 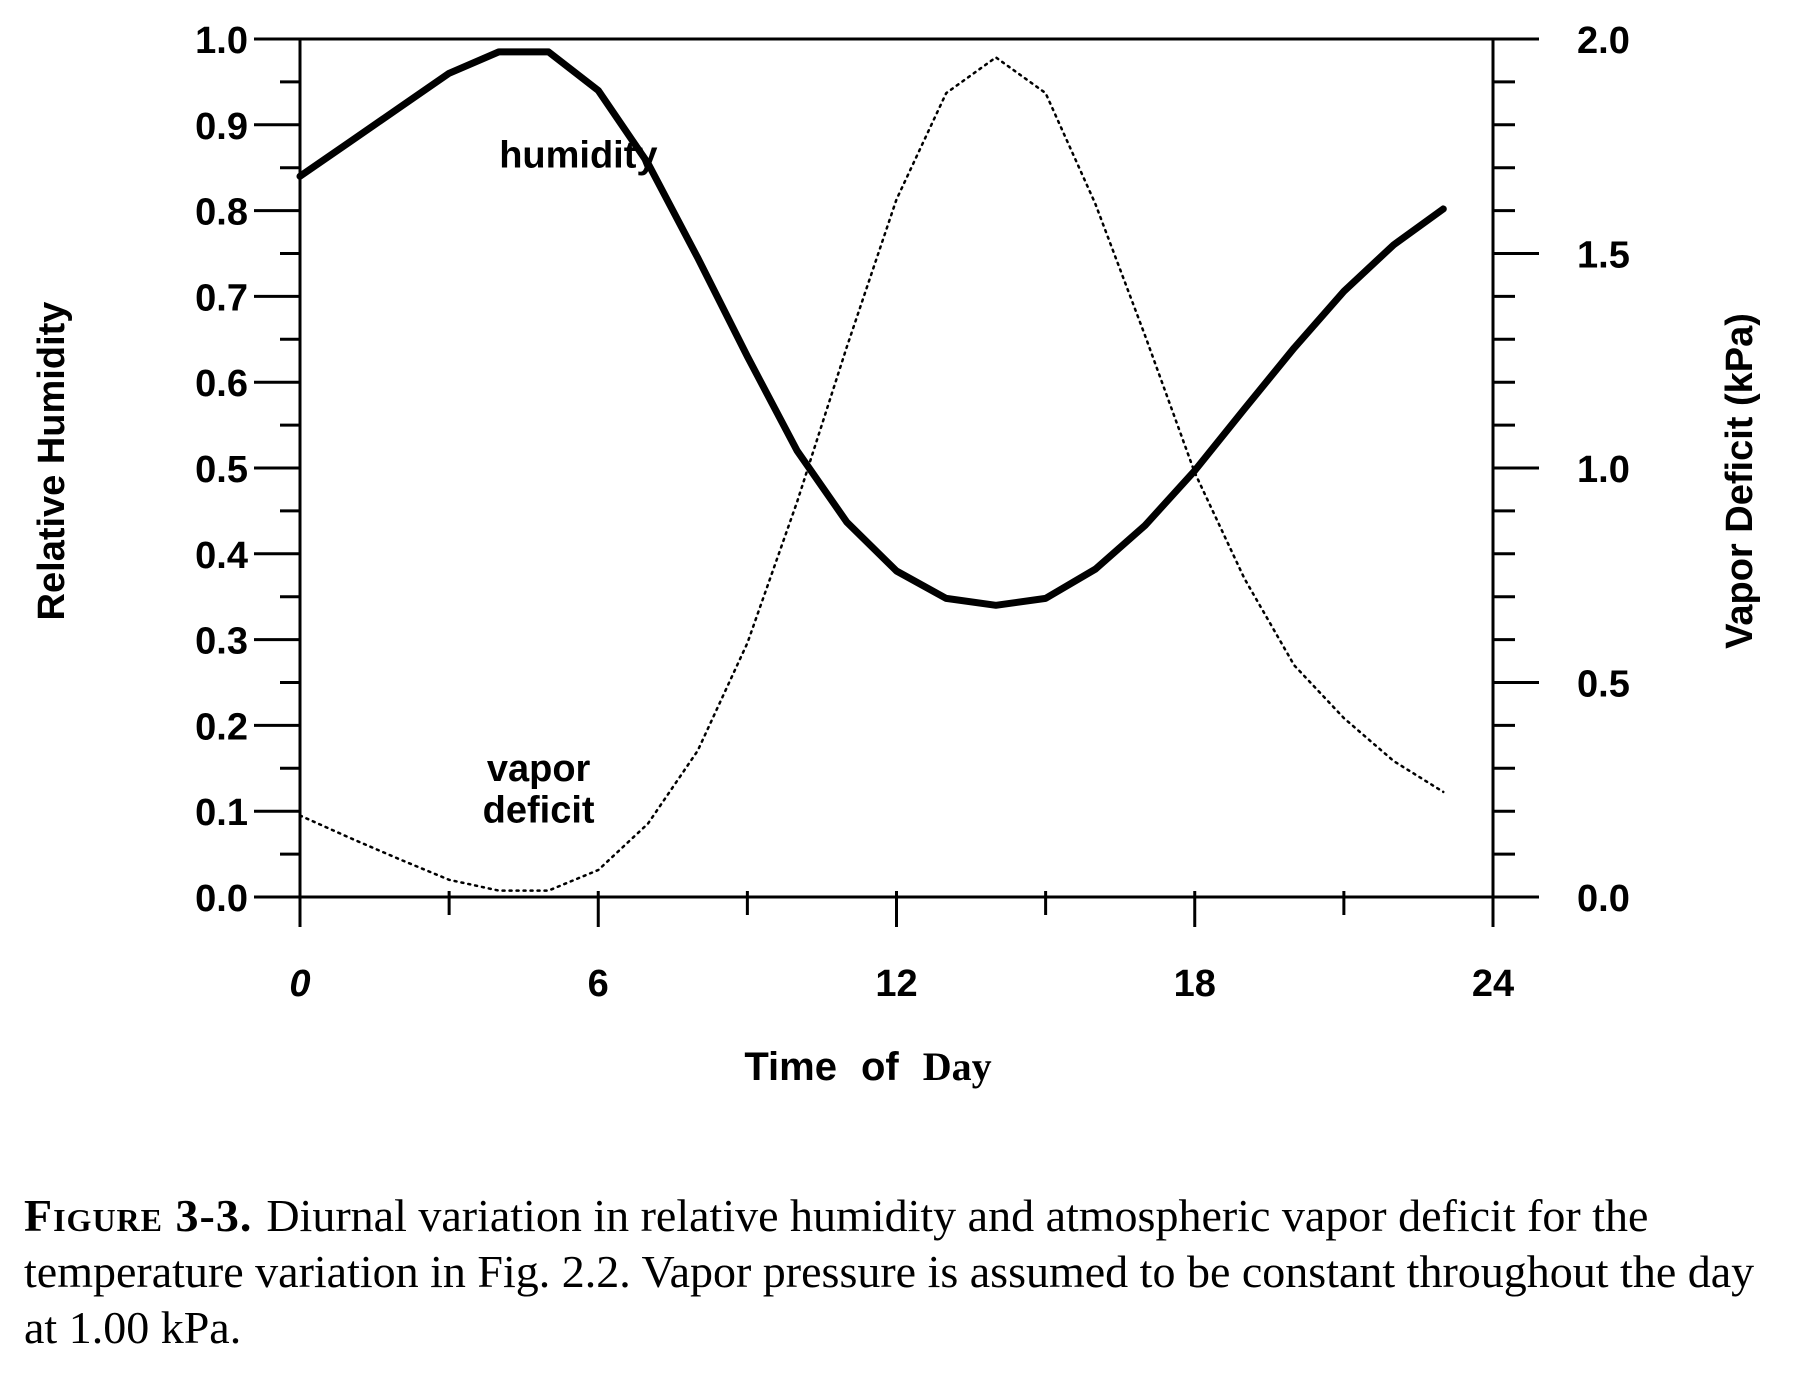 What do you see at coordinates (299, 984) in the screenshot?
I see `x-tick-label: 0` at bounding box center [299, 984].